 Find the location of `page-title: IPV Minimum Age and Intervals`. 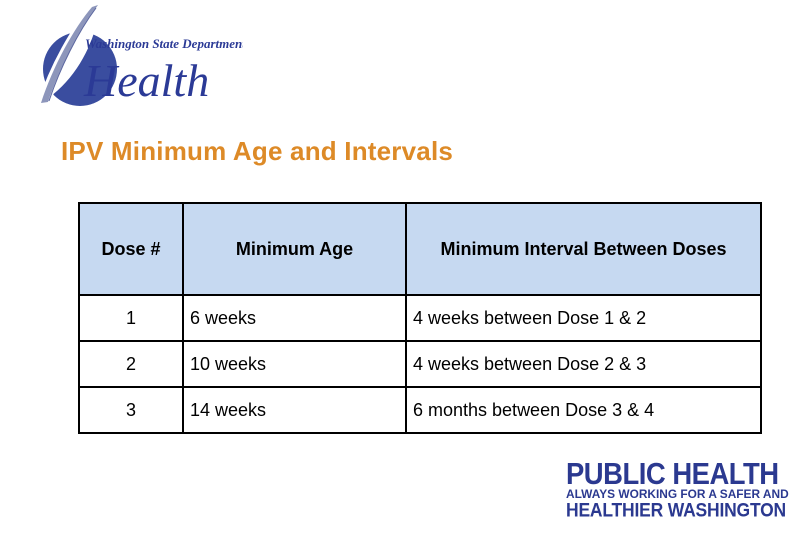

page-title: IPV Minimum Age and Intervals is located at coordinates (257, 151).